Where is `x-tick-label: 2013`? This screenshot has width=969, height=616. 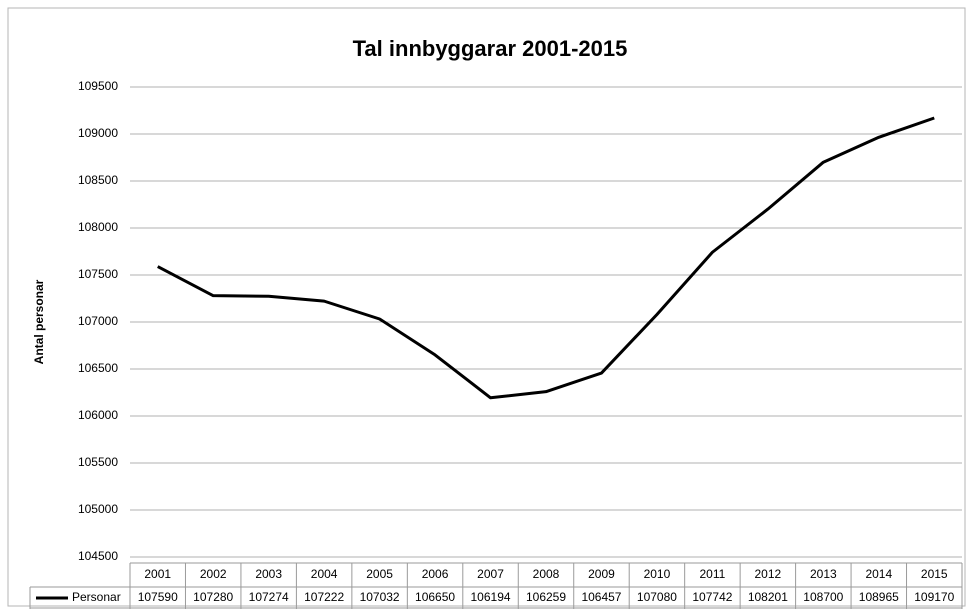
x-tick-label: 2013 is located at coordinates (823, 574).